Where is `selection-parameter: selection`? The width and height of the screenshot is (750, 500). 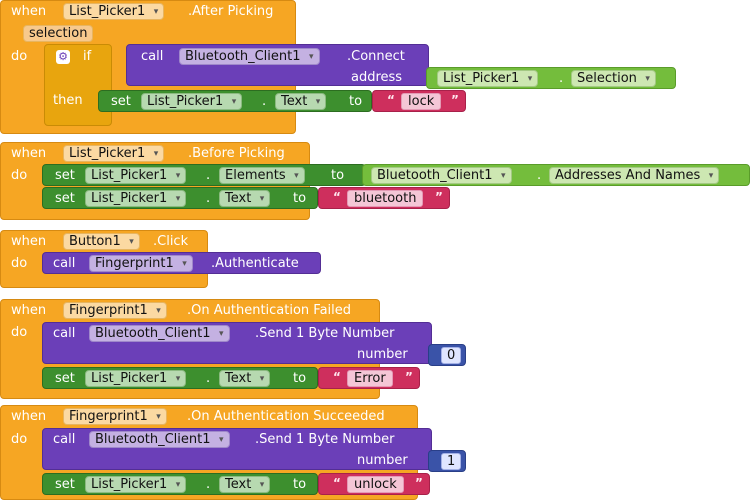
selection-parameter: selection is located at coordinates (58, 33).